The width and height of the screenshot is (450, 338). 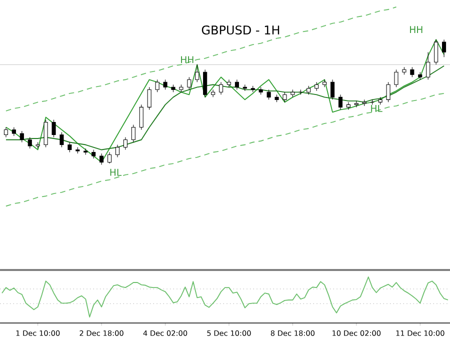 I want to click on chart-title: GBPUSD - 1H, so click(x=241, y=30).